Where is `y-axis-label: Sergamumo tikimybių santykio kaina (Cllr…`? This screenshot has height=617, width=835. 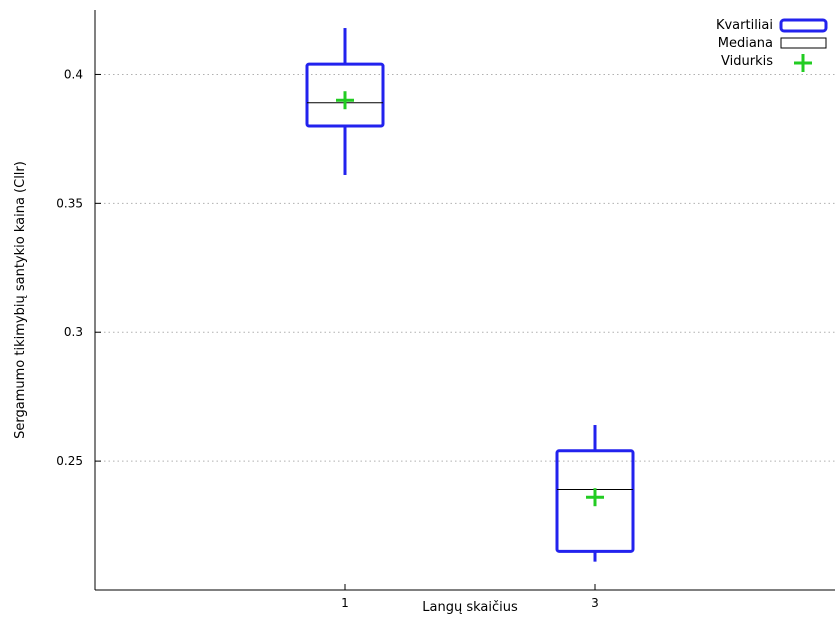 y-axis-label: Sergamumo tikimybių santykio kaina (Cllr… is located at coordinates (20, 300).